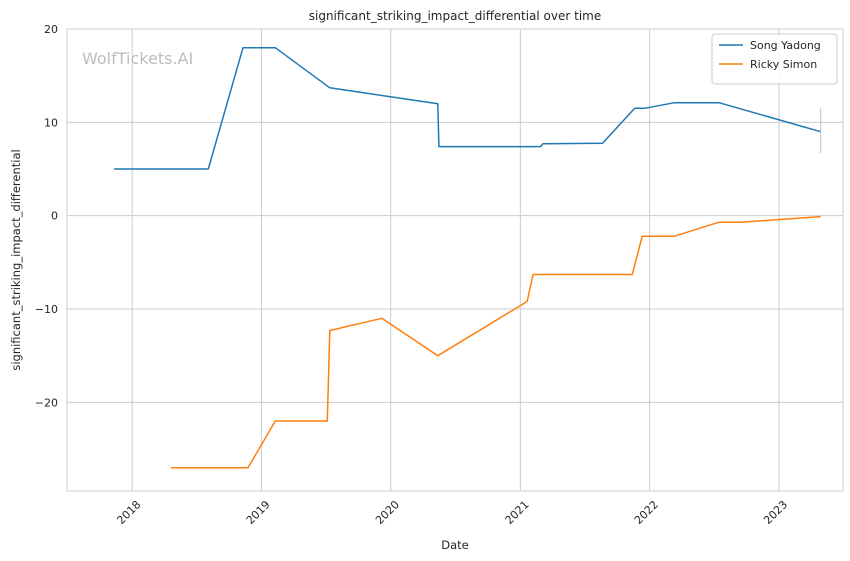 Image resolution: width=850 pixels, height=561 pixels. I want to click on legend-label: Ricky Simon, so click(783, 64).